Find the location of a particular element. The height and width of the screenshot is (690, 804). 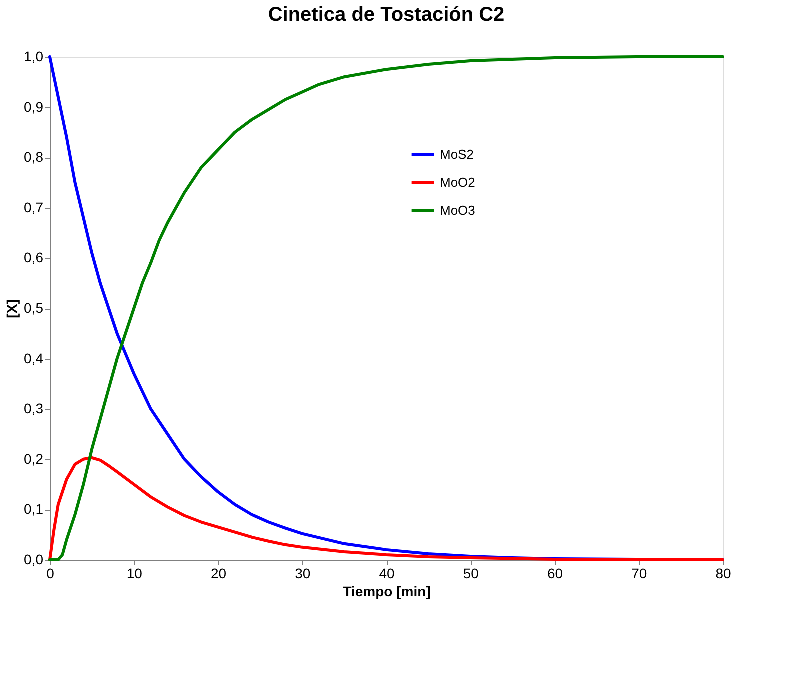

legend-label: MoO2 is located at coordinates (458, 182).